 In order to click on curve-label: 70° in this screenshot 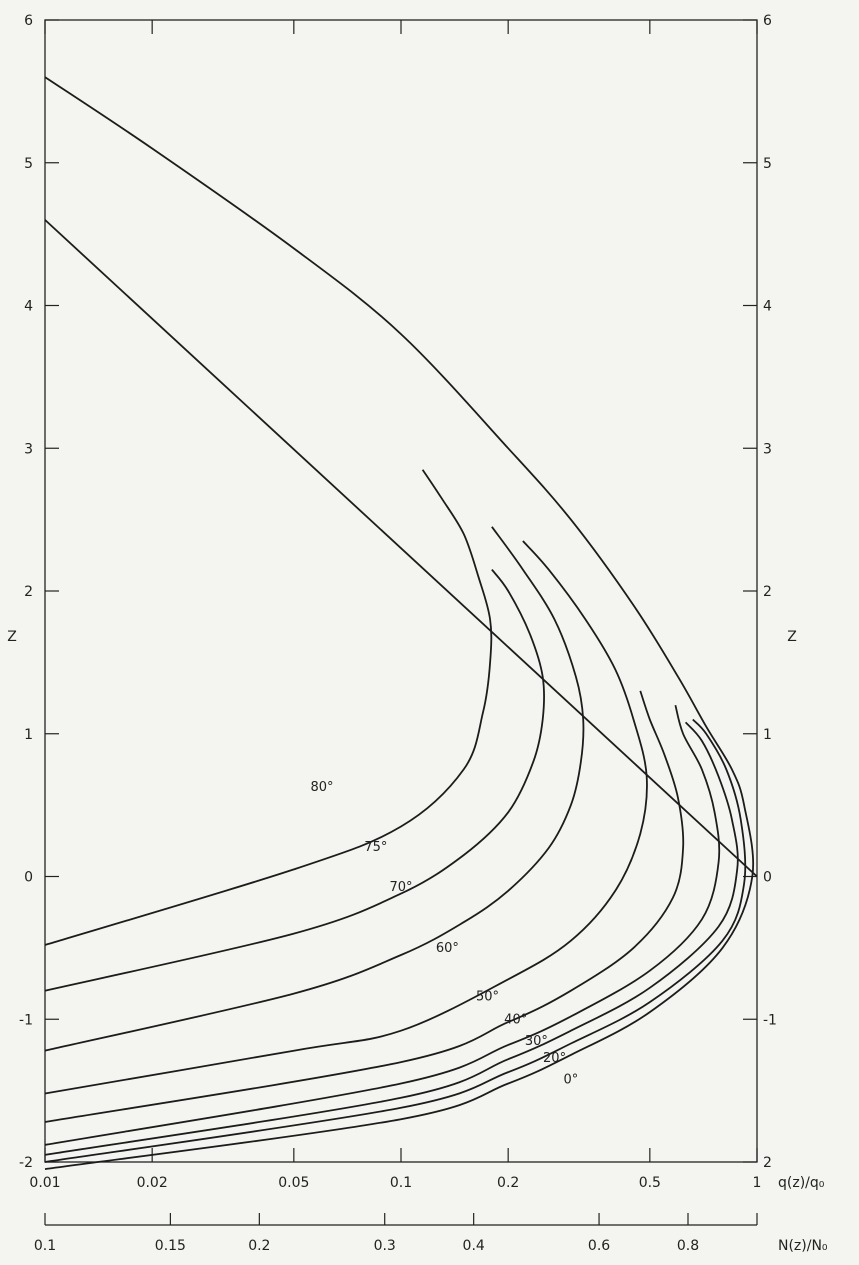, I will do `click(400, 887)`.